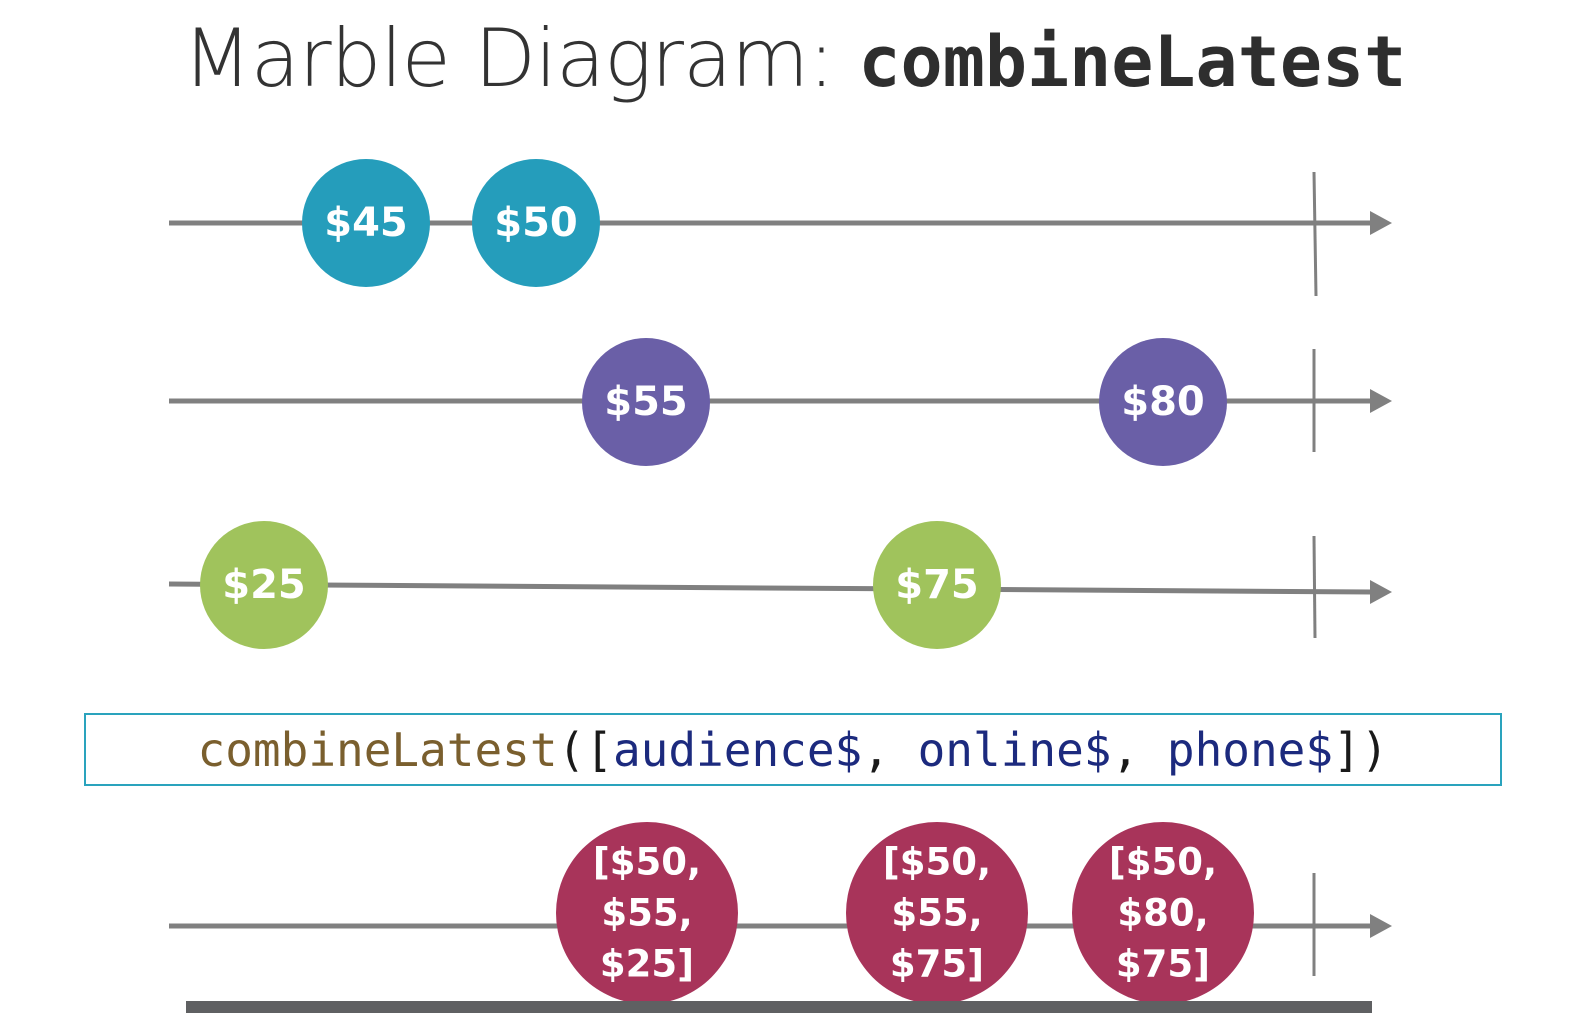  I want to click on marble-label: $45, so click(366, 223).